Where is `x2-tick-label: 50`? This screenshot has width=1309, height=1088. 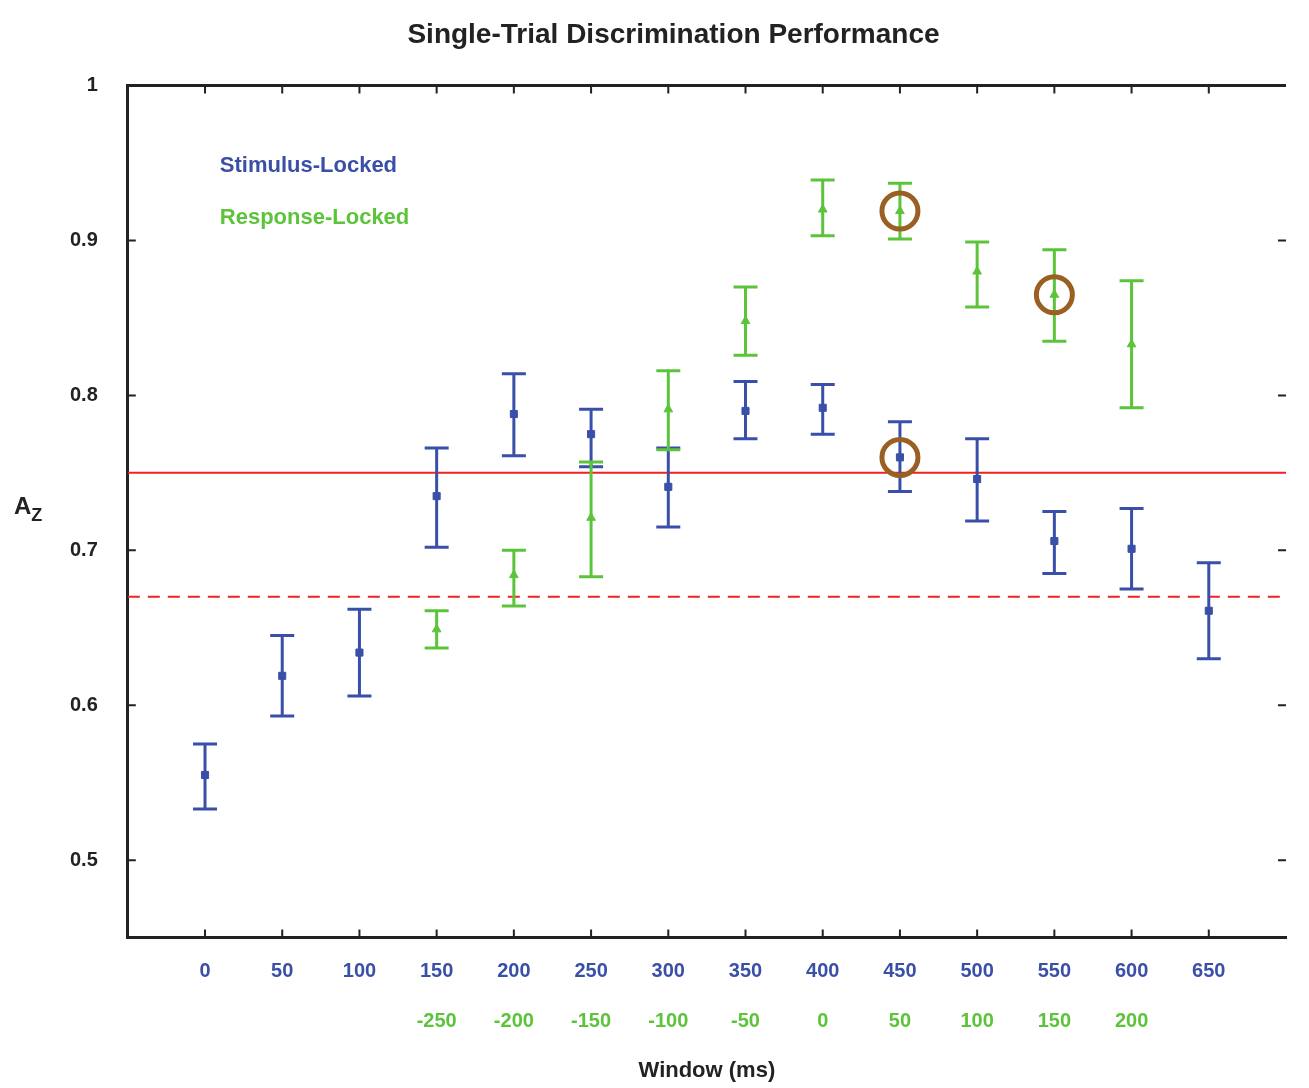 x2-tick-label: 50 is located at coordinates (900, 1020).